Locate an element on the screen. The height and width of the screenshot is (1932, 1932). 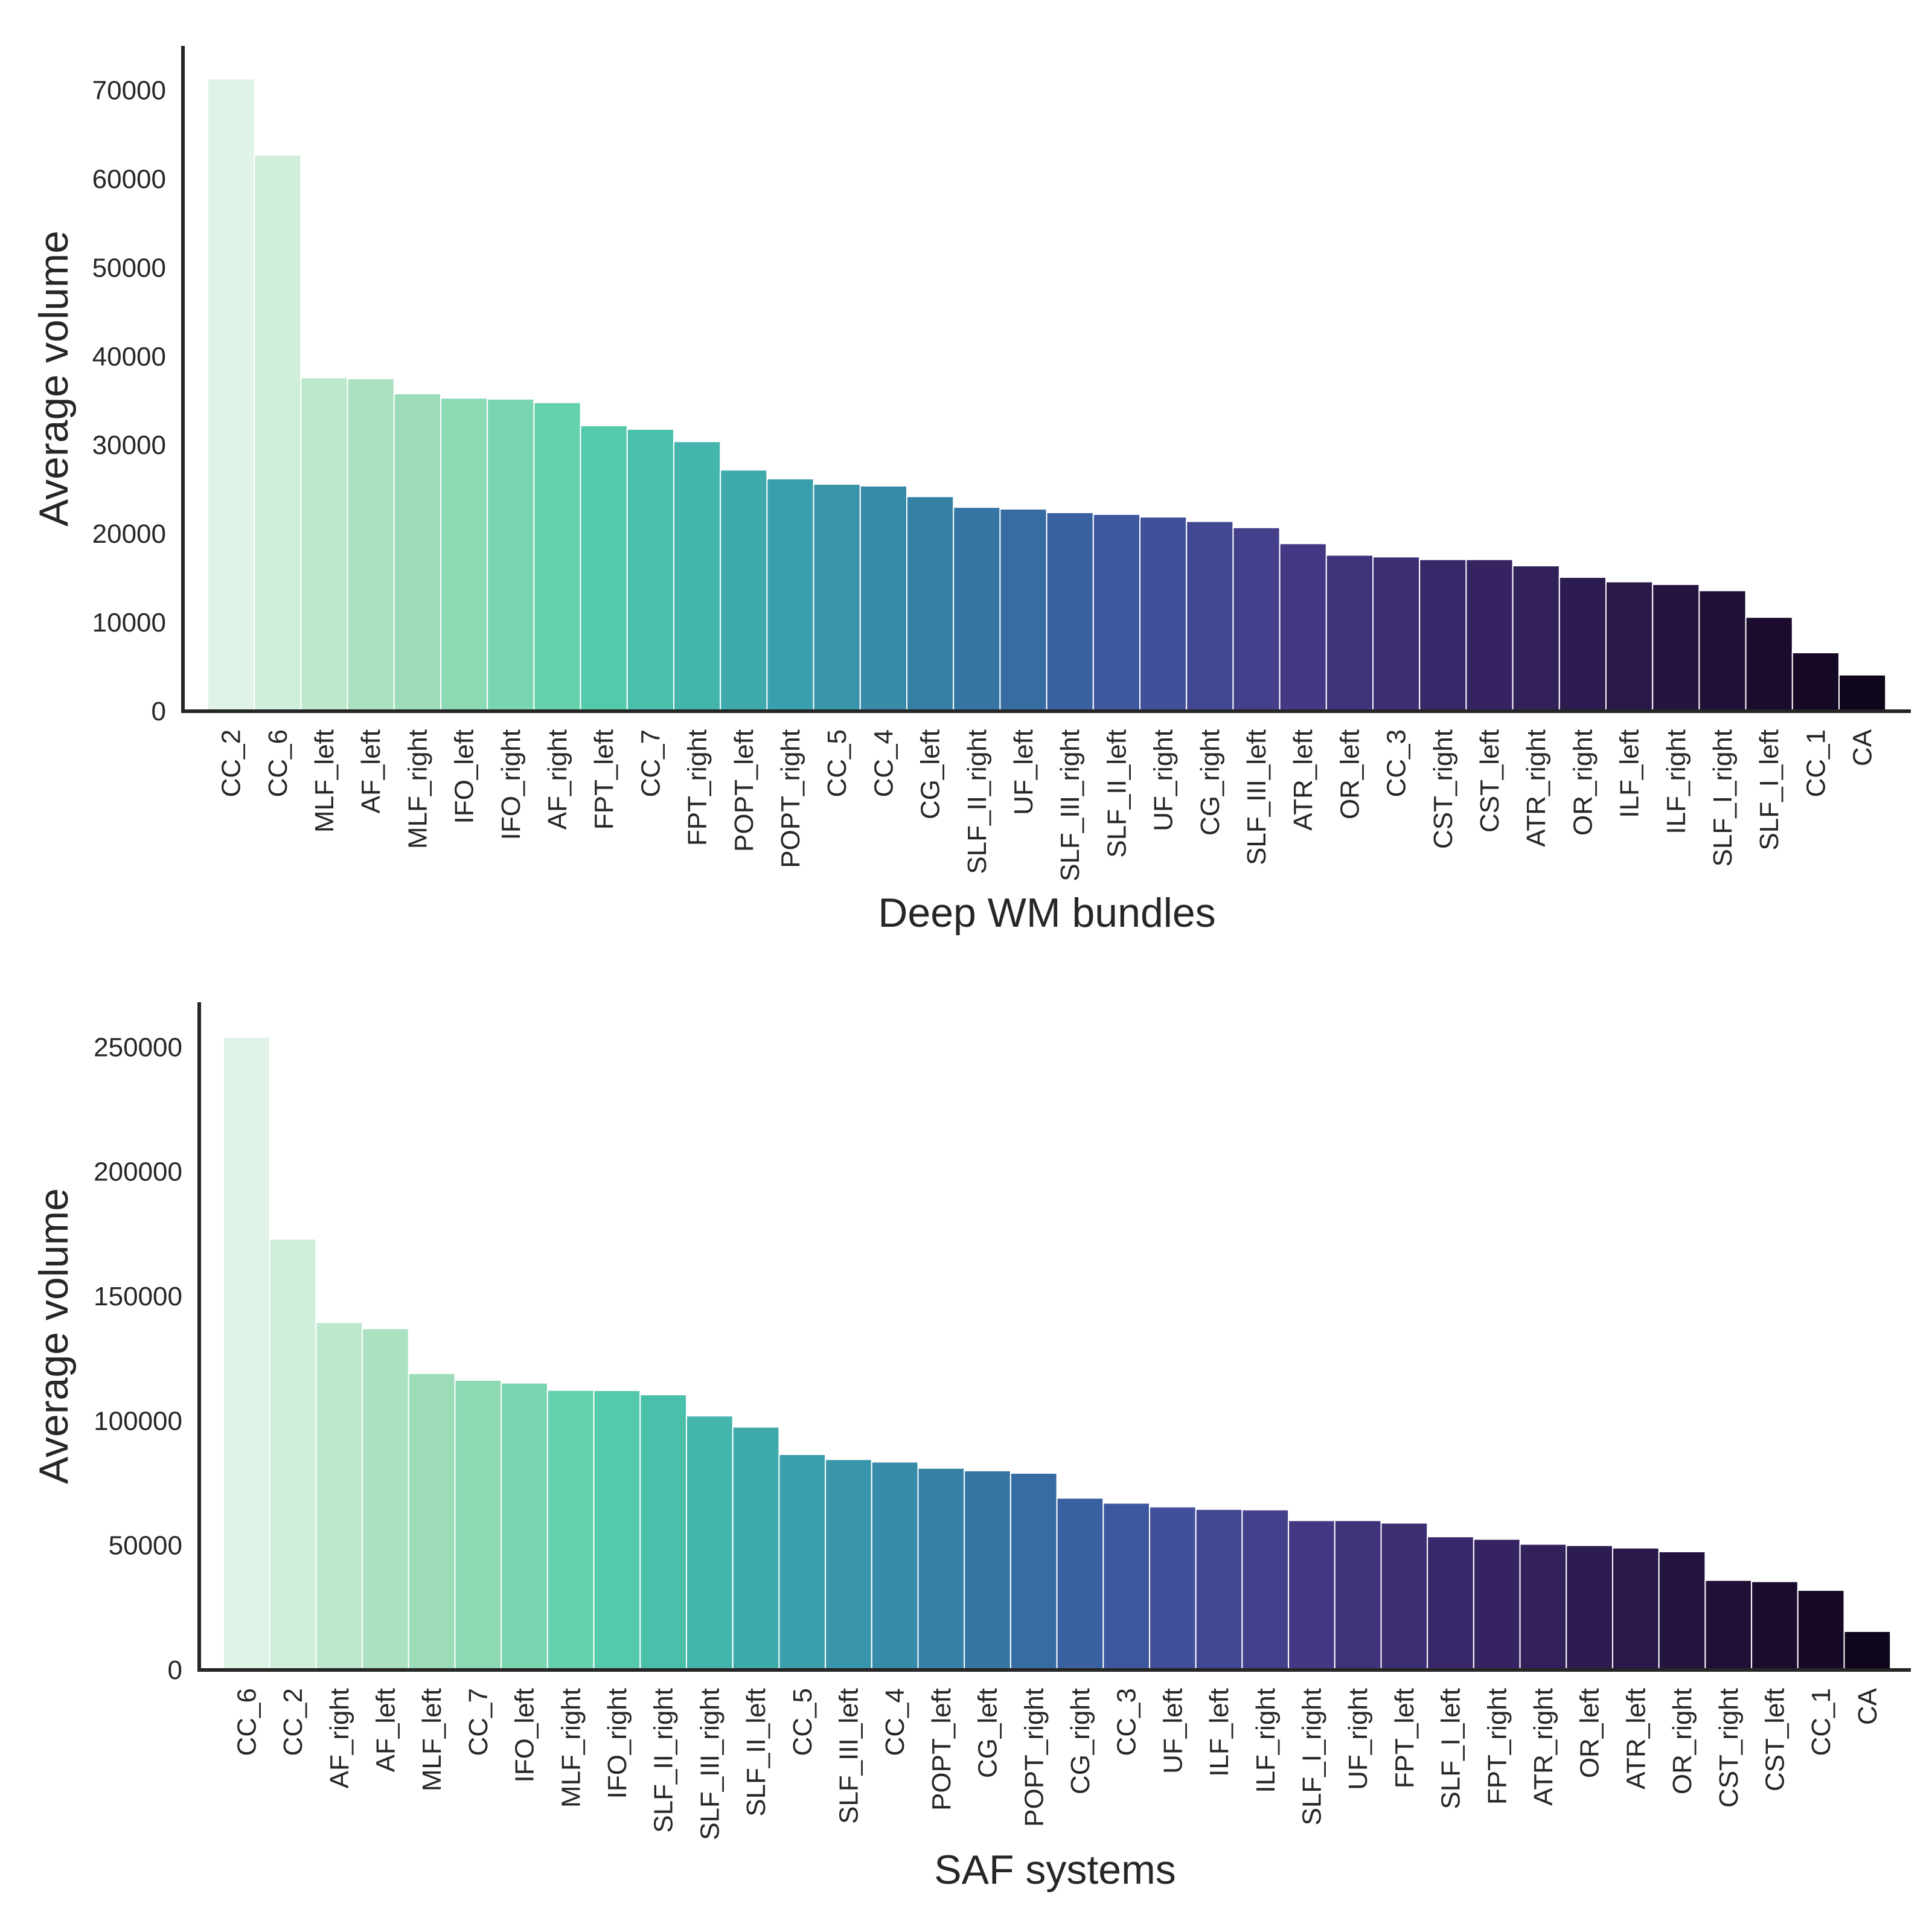
bar-cg-right is located at coordinates (1210, 616).